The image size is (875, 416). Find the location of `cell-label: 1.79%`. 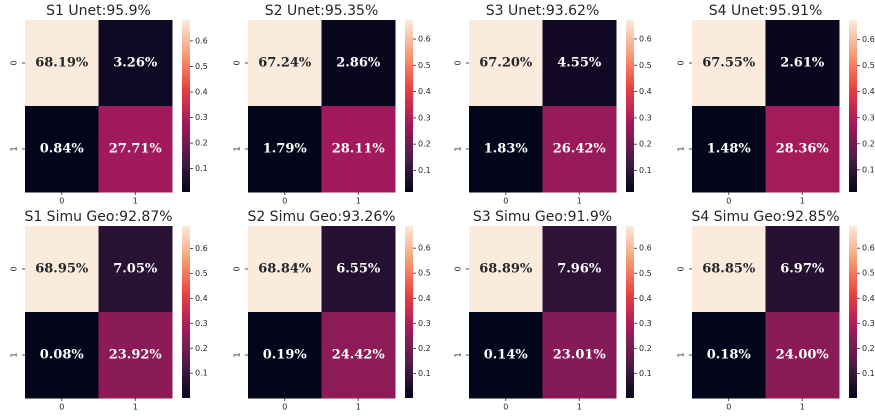

cell-label: 1.79% is located at coordinates (285, 149).